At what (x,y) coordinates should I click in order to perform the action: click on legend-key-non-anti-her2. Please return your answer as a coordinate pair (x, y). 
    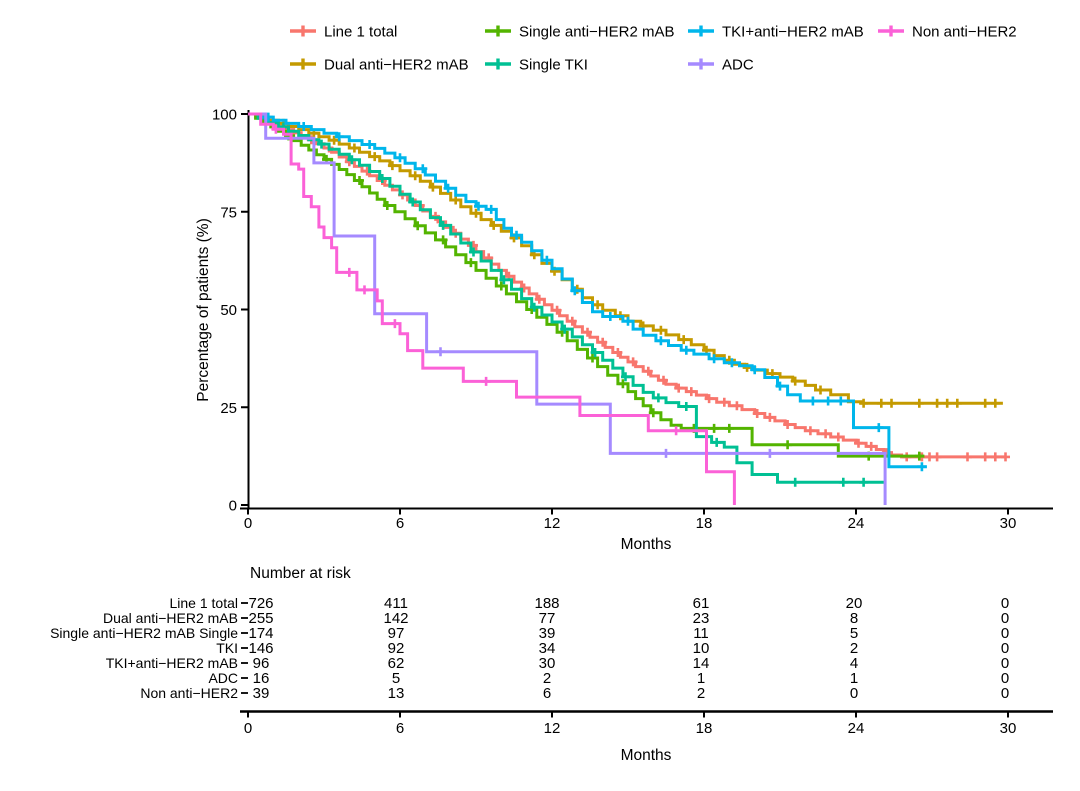
    Looking at the image, I should click on (891, 31).